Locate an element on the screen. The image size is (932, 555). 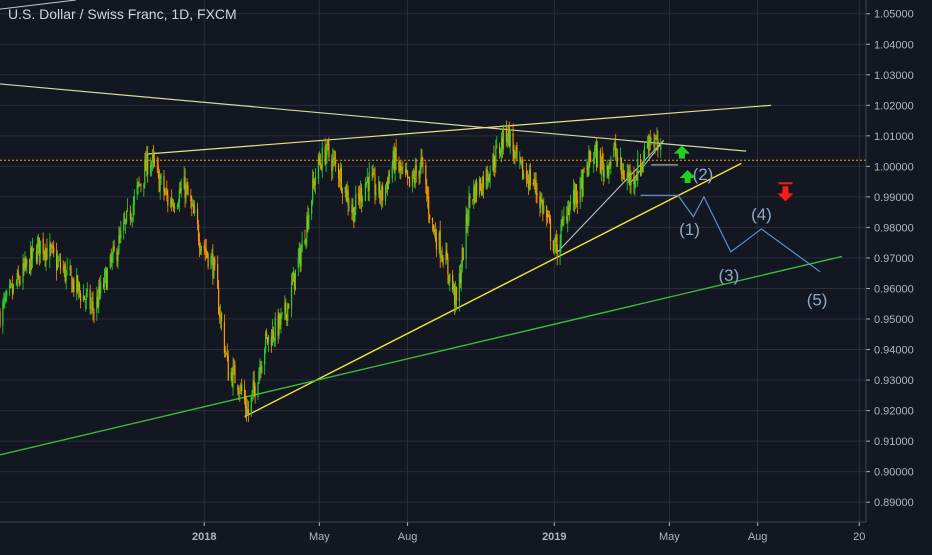
y-tick-label: 0.92000 is located at coordinates (894, 412).